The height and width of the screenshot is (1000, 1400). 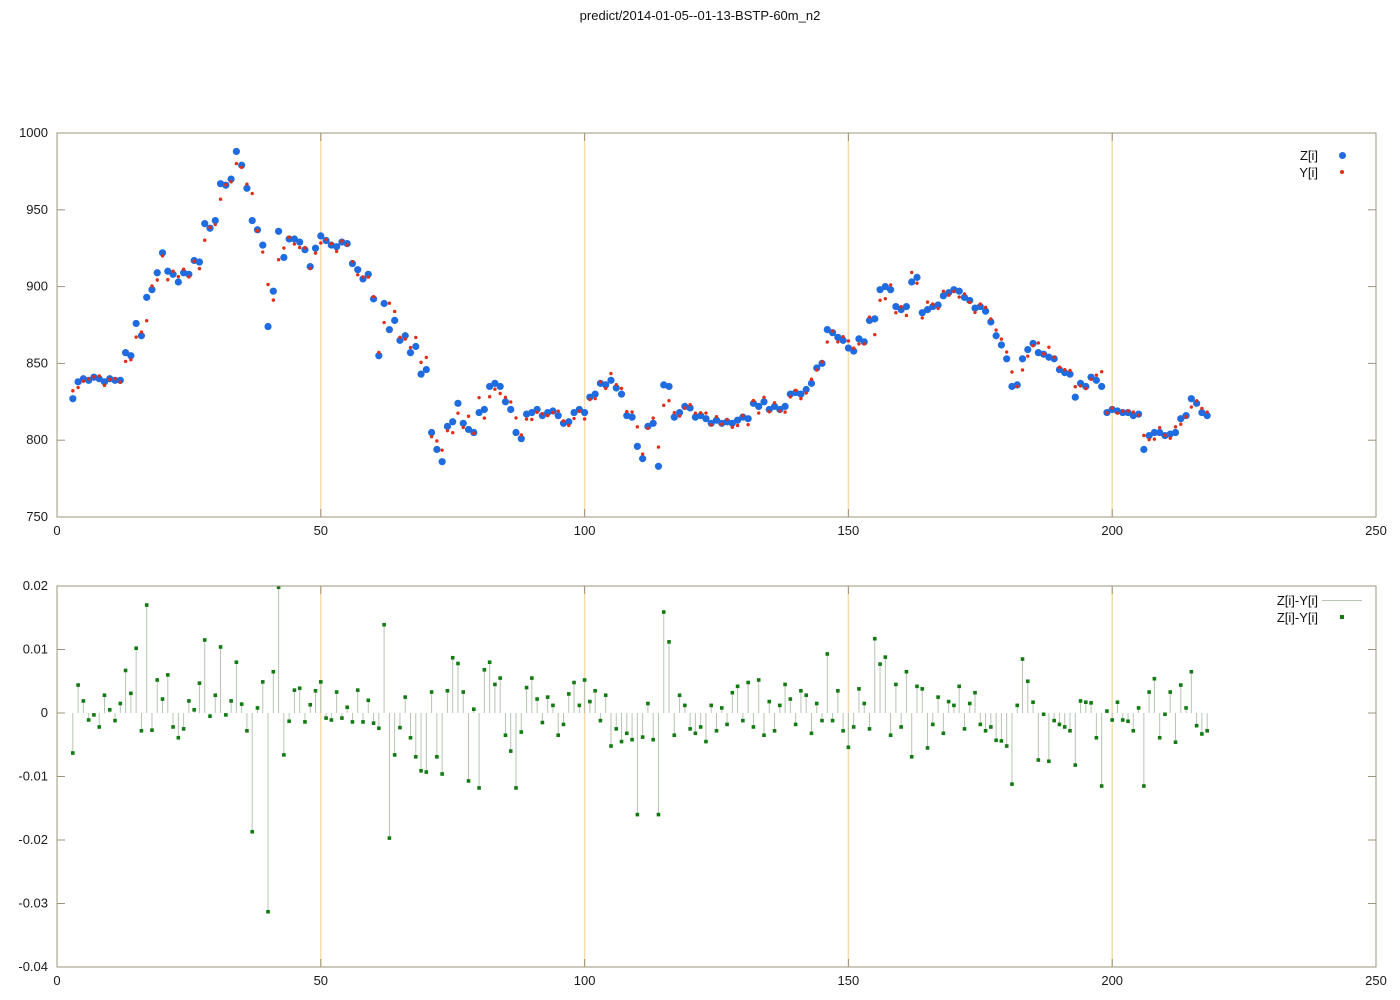 I want to click on chart-title: predict/2014-01-05--01-13-BSTP-60m_n2, so click(x=700, y=15).